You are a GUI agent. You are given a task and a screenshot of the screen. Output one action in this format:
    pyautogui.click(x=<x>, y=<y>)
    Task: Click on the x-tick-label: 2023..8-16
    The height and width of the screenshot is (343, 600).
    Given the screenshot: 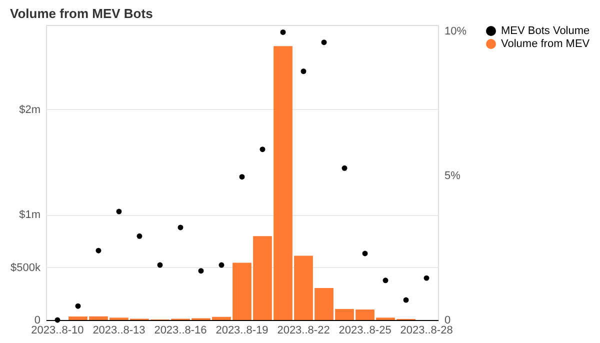 What is the action you would take?
    pyautogui.click(x=180, y=330)
    